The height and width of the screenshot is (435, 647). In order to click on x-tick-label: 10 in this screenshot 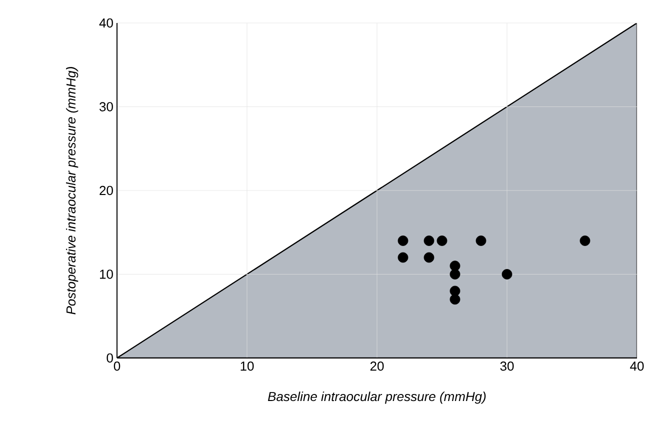, I will do `click(247, 366)`.